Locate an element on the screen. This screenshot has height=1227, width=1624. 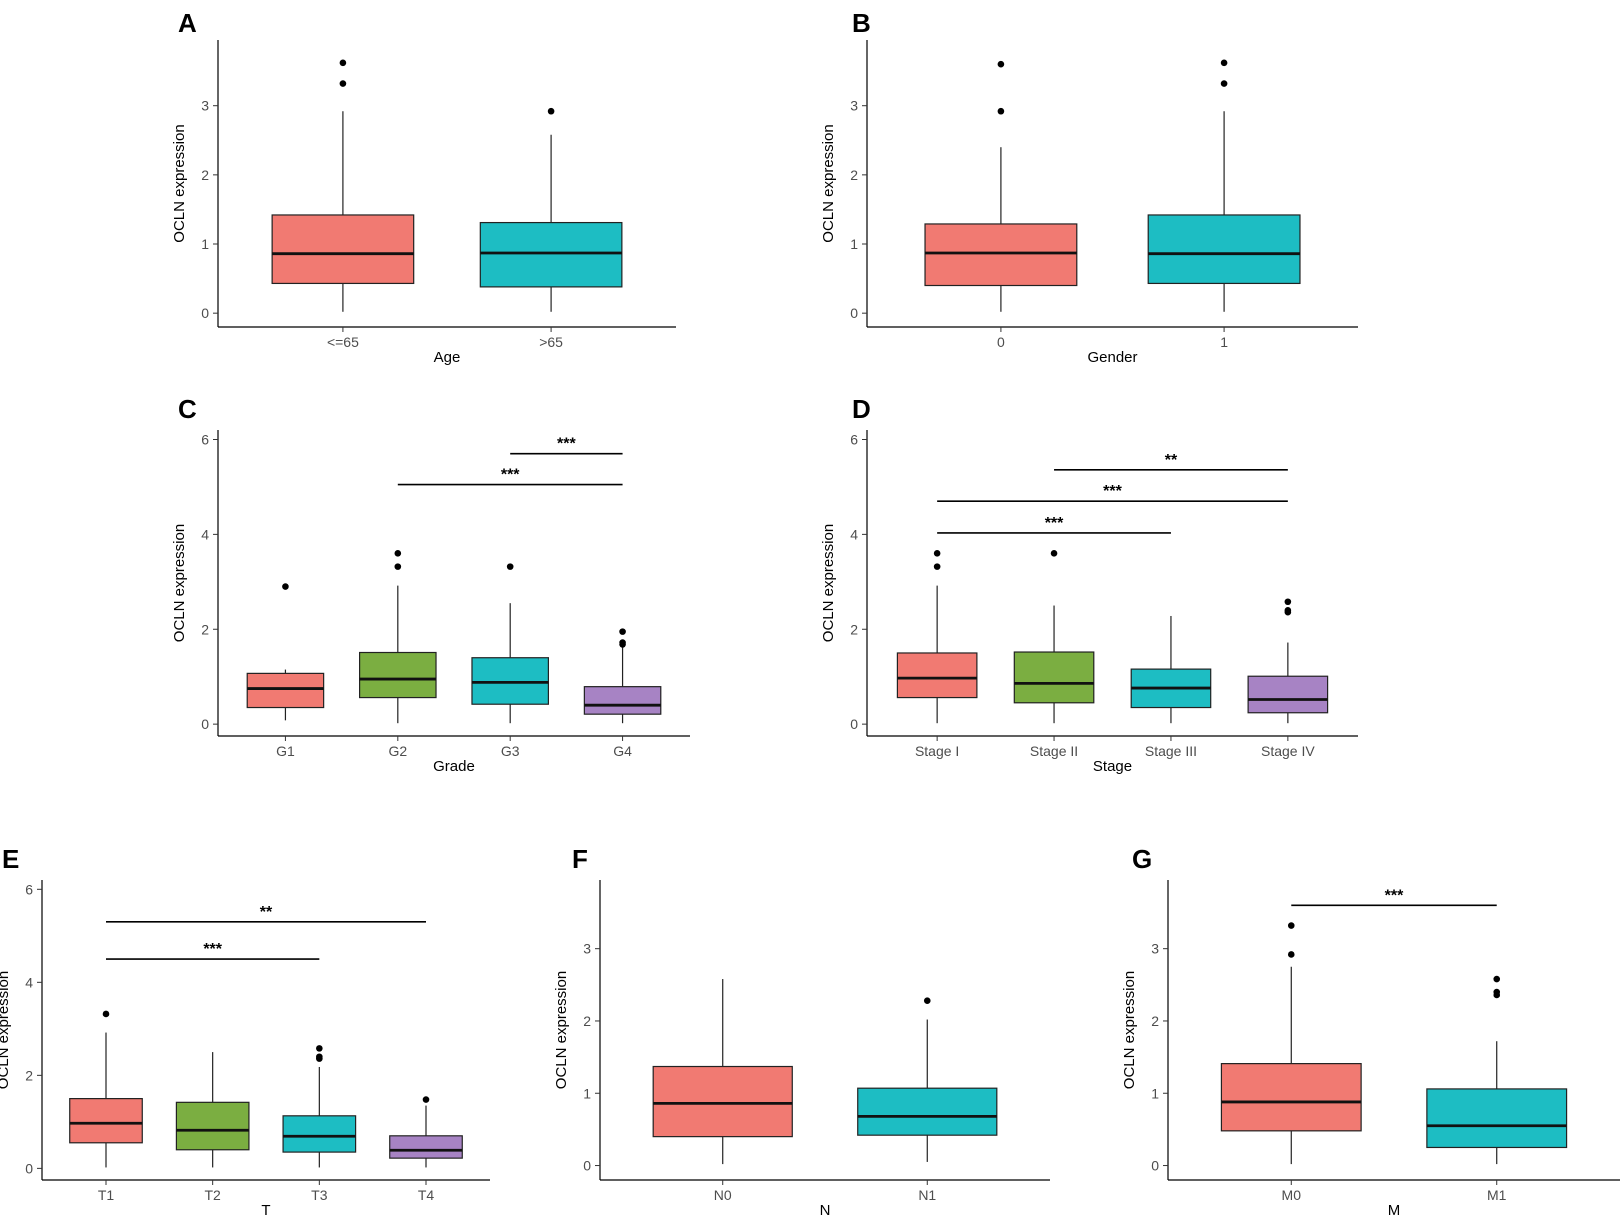
panel-letter-f: F is located at coordinates (580, 859).